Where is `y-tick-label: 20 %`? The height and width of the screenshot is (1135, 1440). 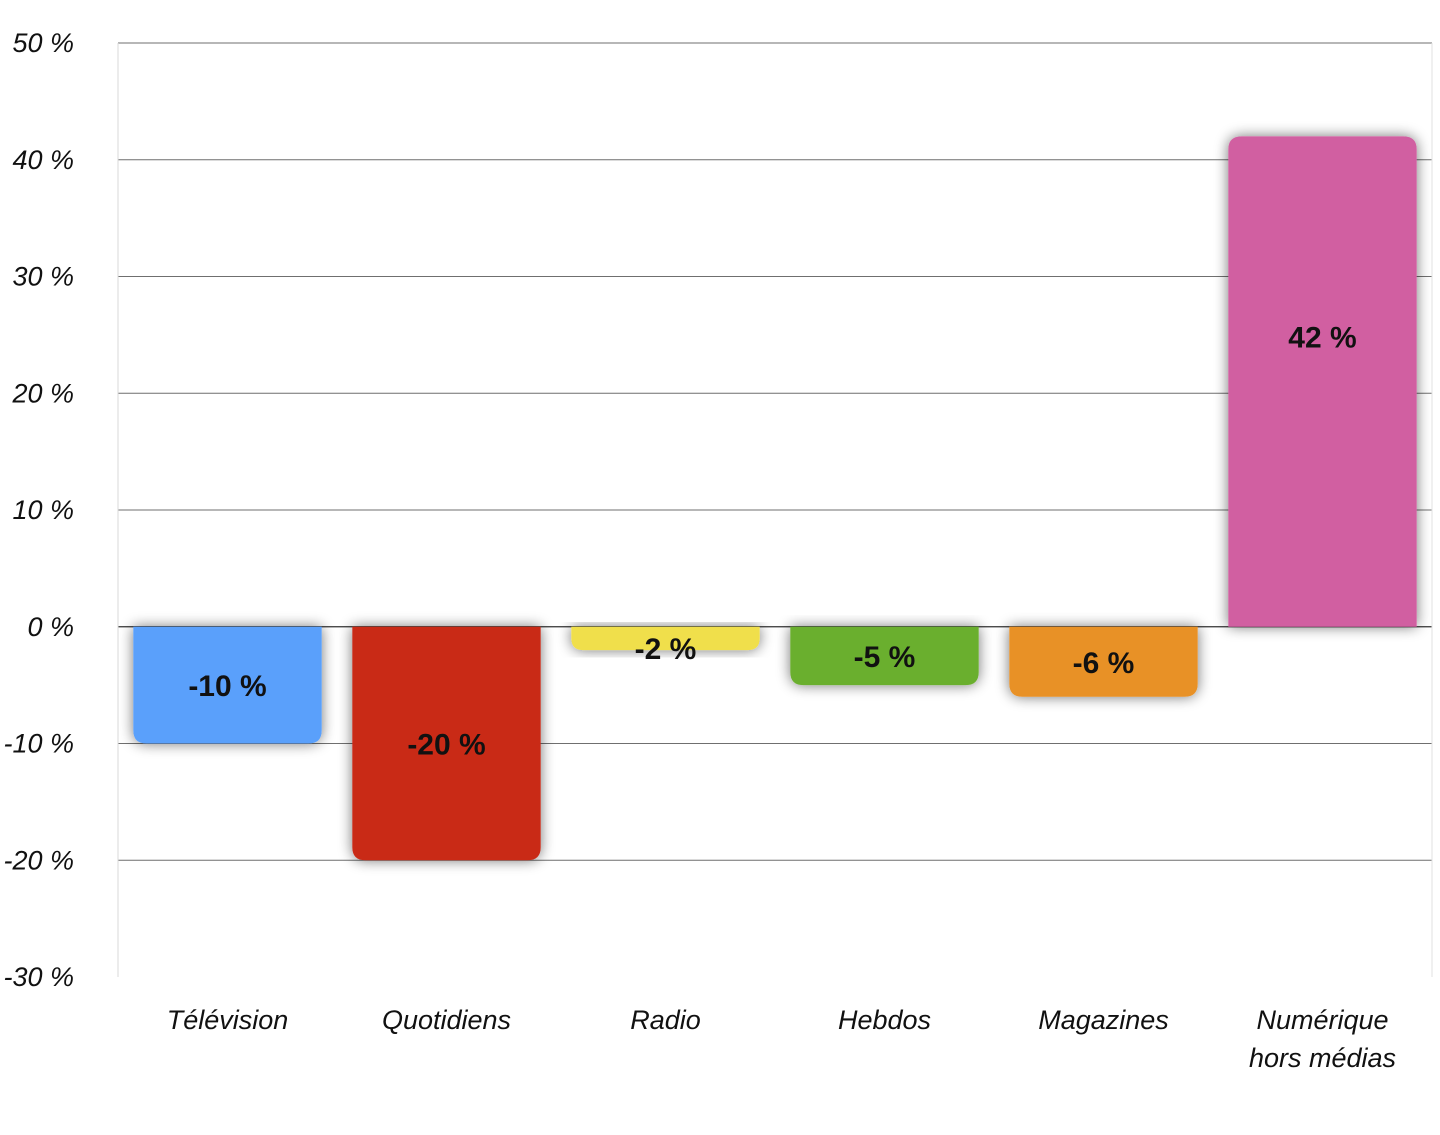
y-tick-label: 20 % is located at coordinates (42, 393).